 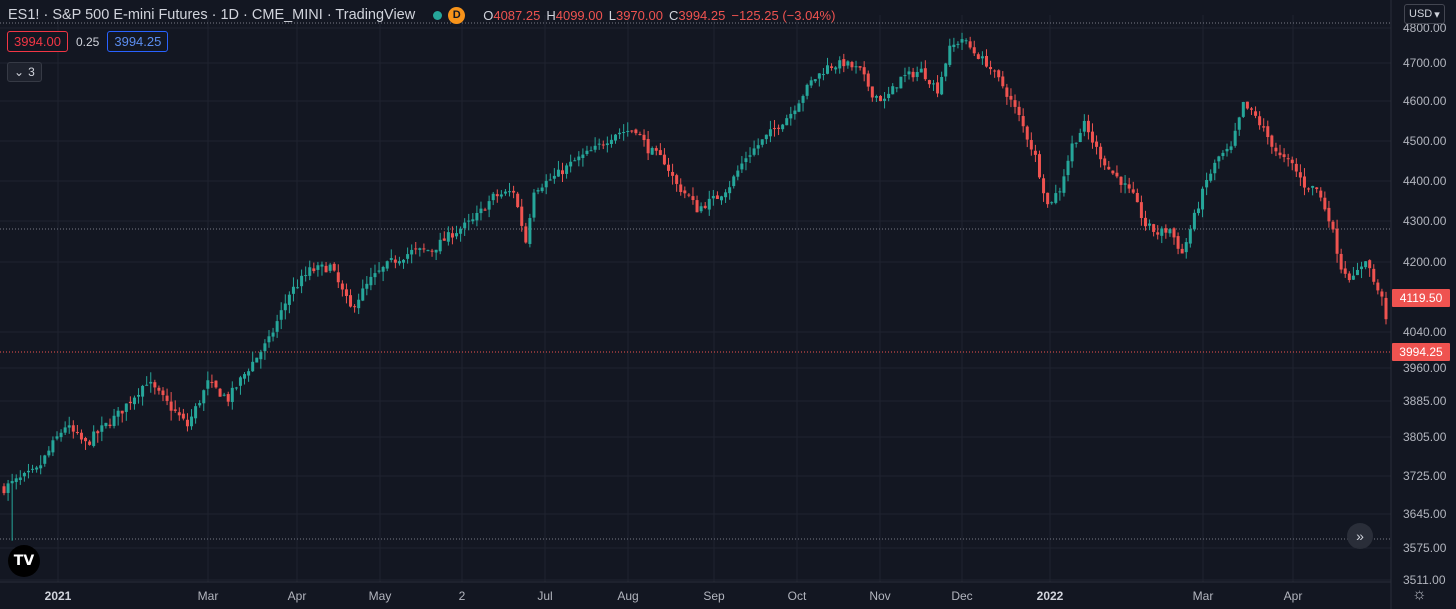 What do you see at coordinates (1419, 594) in the screenshot?
I see `settings-gear-icon: ☼` at bounding box center [1419, 594].